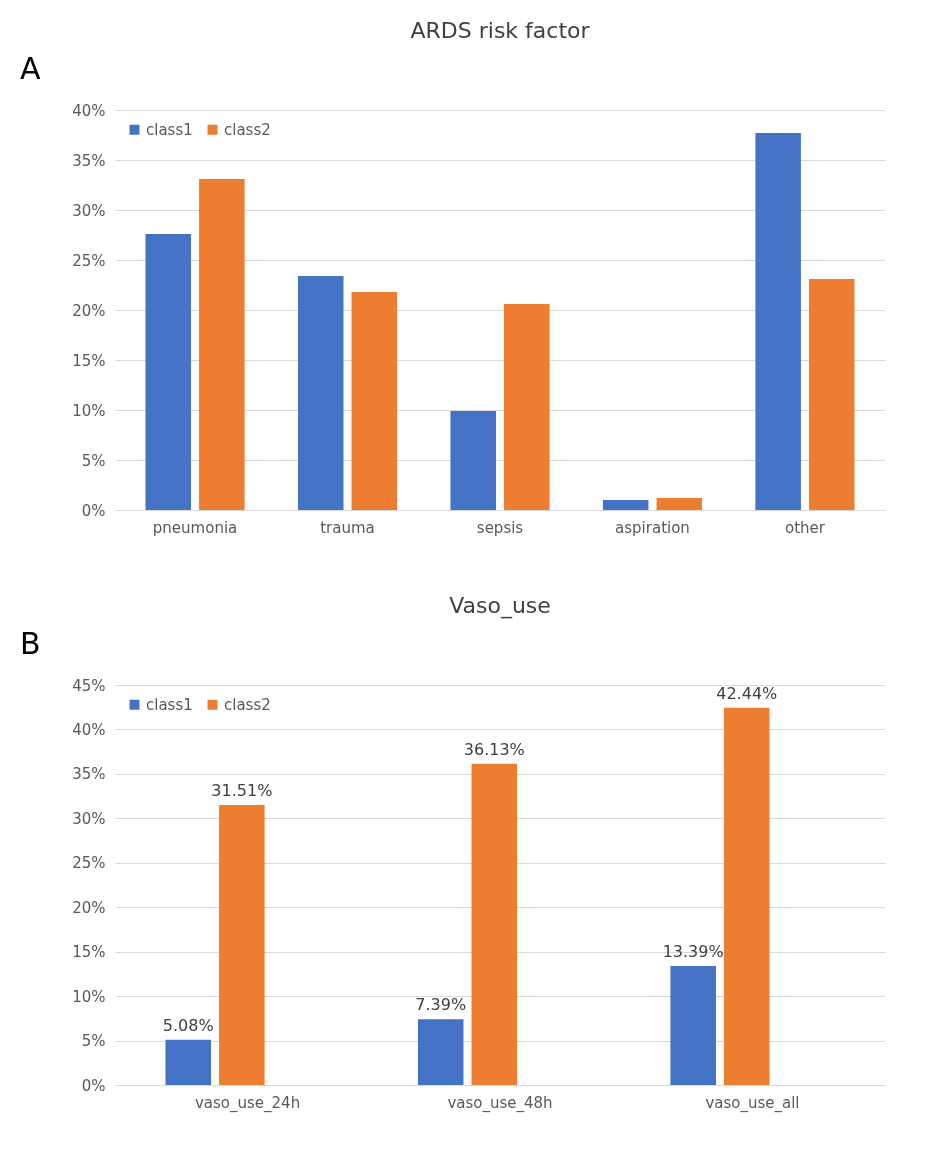 Image resolution: width=949 pixels, height=1171 pixels. I want to click on data-label: 7.39%, so click(441, 1005).